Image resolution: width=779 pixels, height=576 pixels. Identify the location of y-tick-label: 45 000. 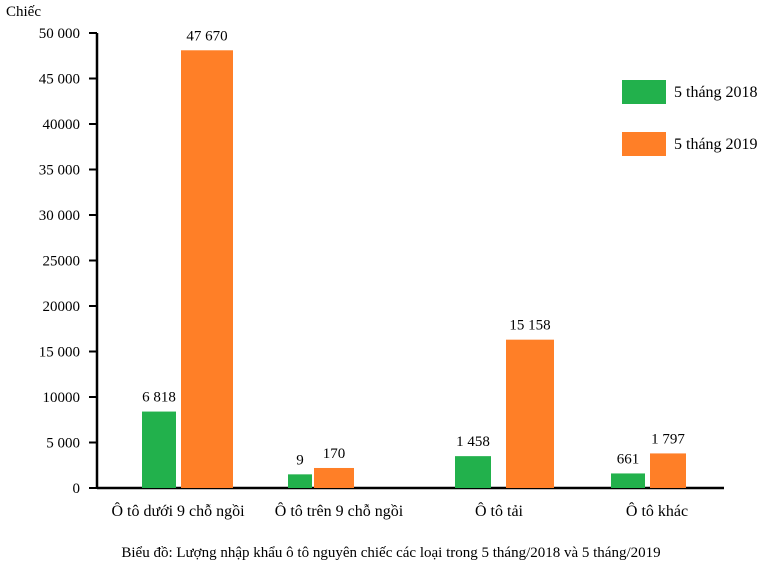
(59, 80).